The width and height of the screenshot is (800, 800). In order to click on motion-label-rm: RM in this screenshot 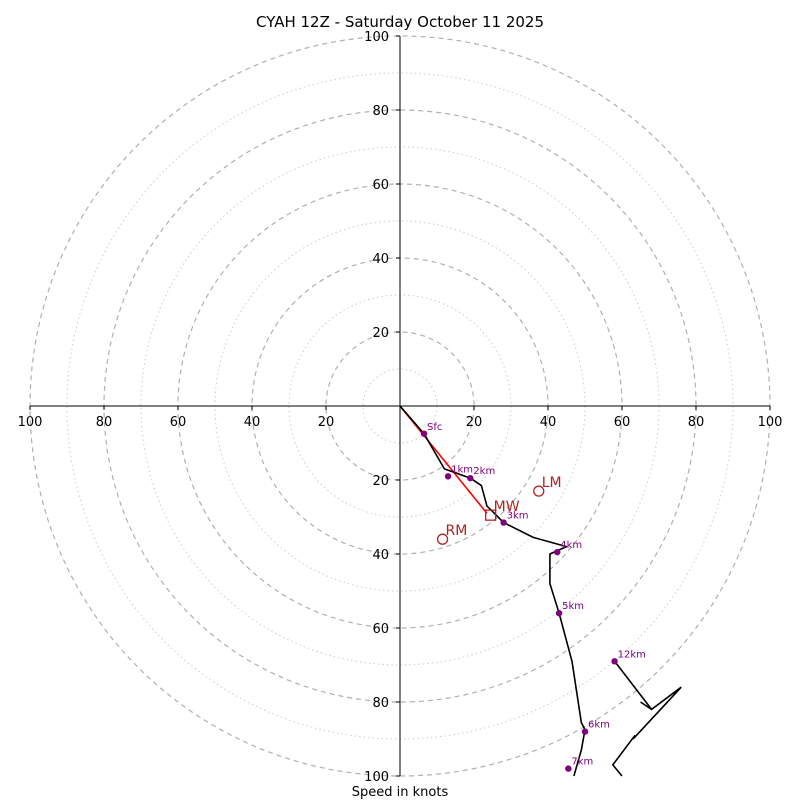, I will do `click(457, 531)`.